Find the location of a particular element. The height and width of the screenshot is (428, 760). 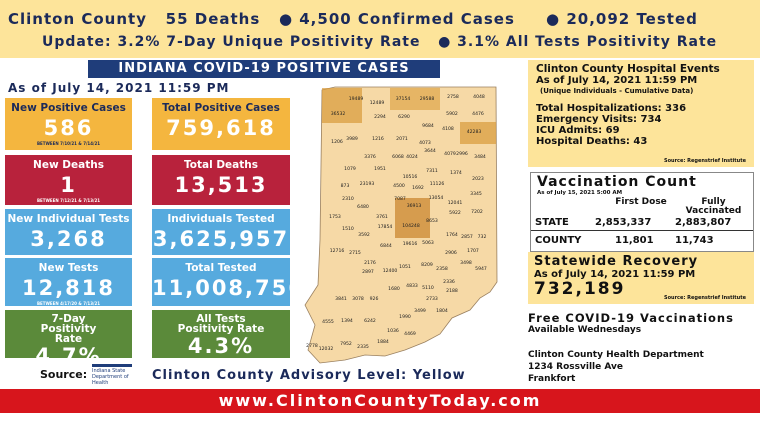

vaccine-title: Free COVID-19 Vaccinations is located at coordinates (631, 318).